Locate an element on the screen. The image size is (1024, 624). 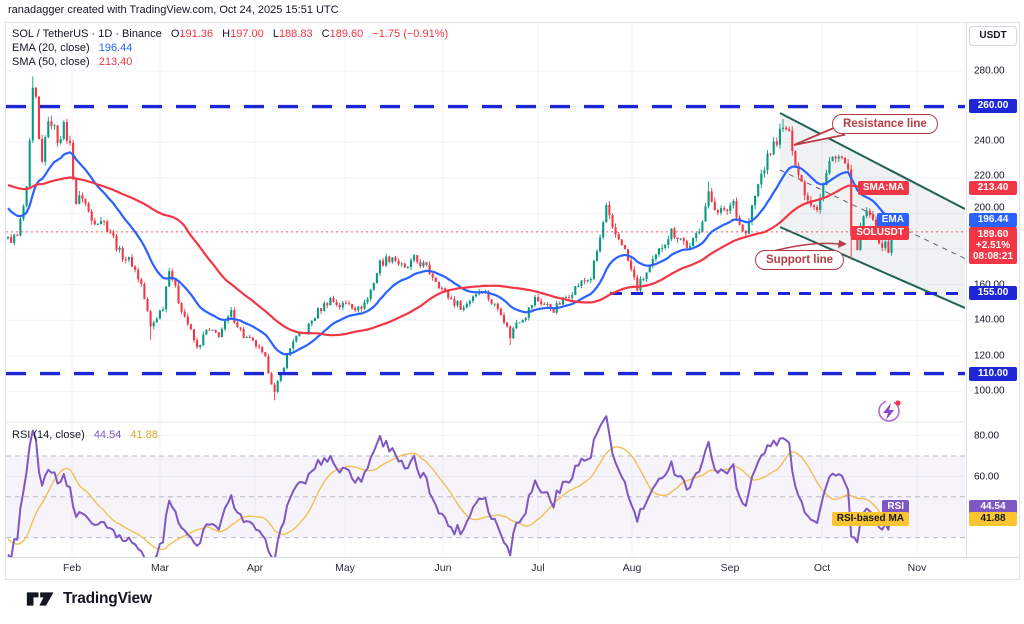
last-change-value: +2.51% is located at coordinates (993, 245).